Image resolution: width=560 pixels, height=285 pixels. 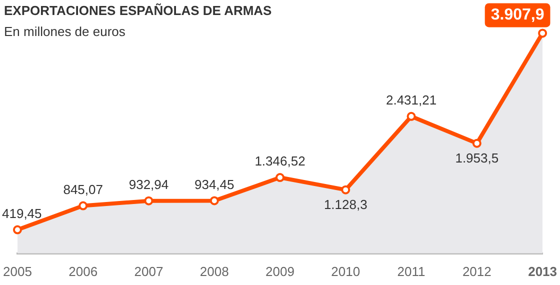 I want to click on data-label: 932,94, so click(x=148, y=184).